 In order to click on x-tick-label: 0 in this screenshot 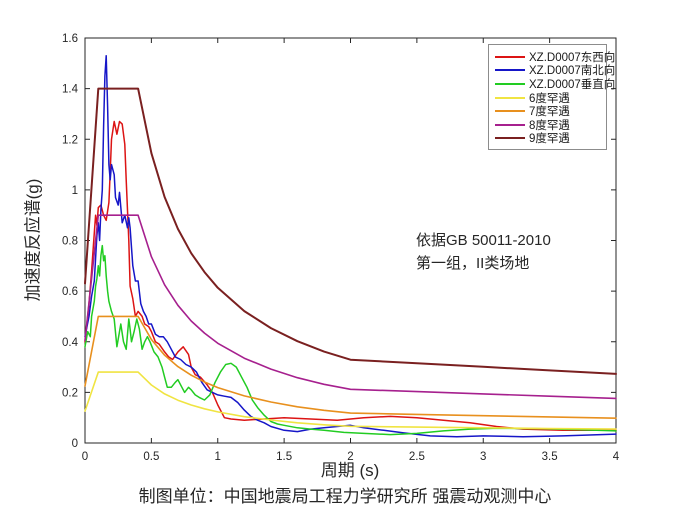, I will do `click(85, 457)`.